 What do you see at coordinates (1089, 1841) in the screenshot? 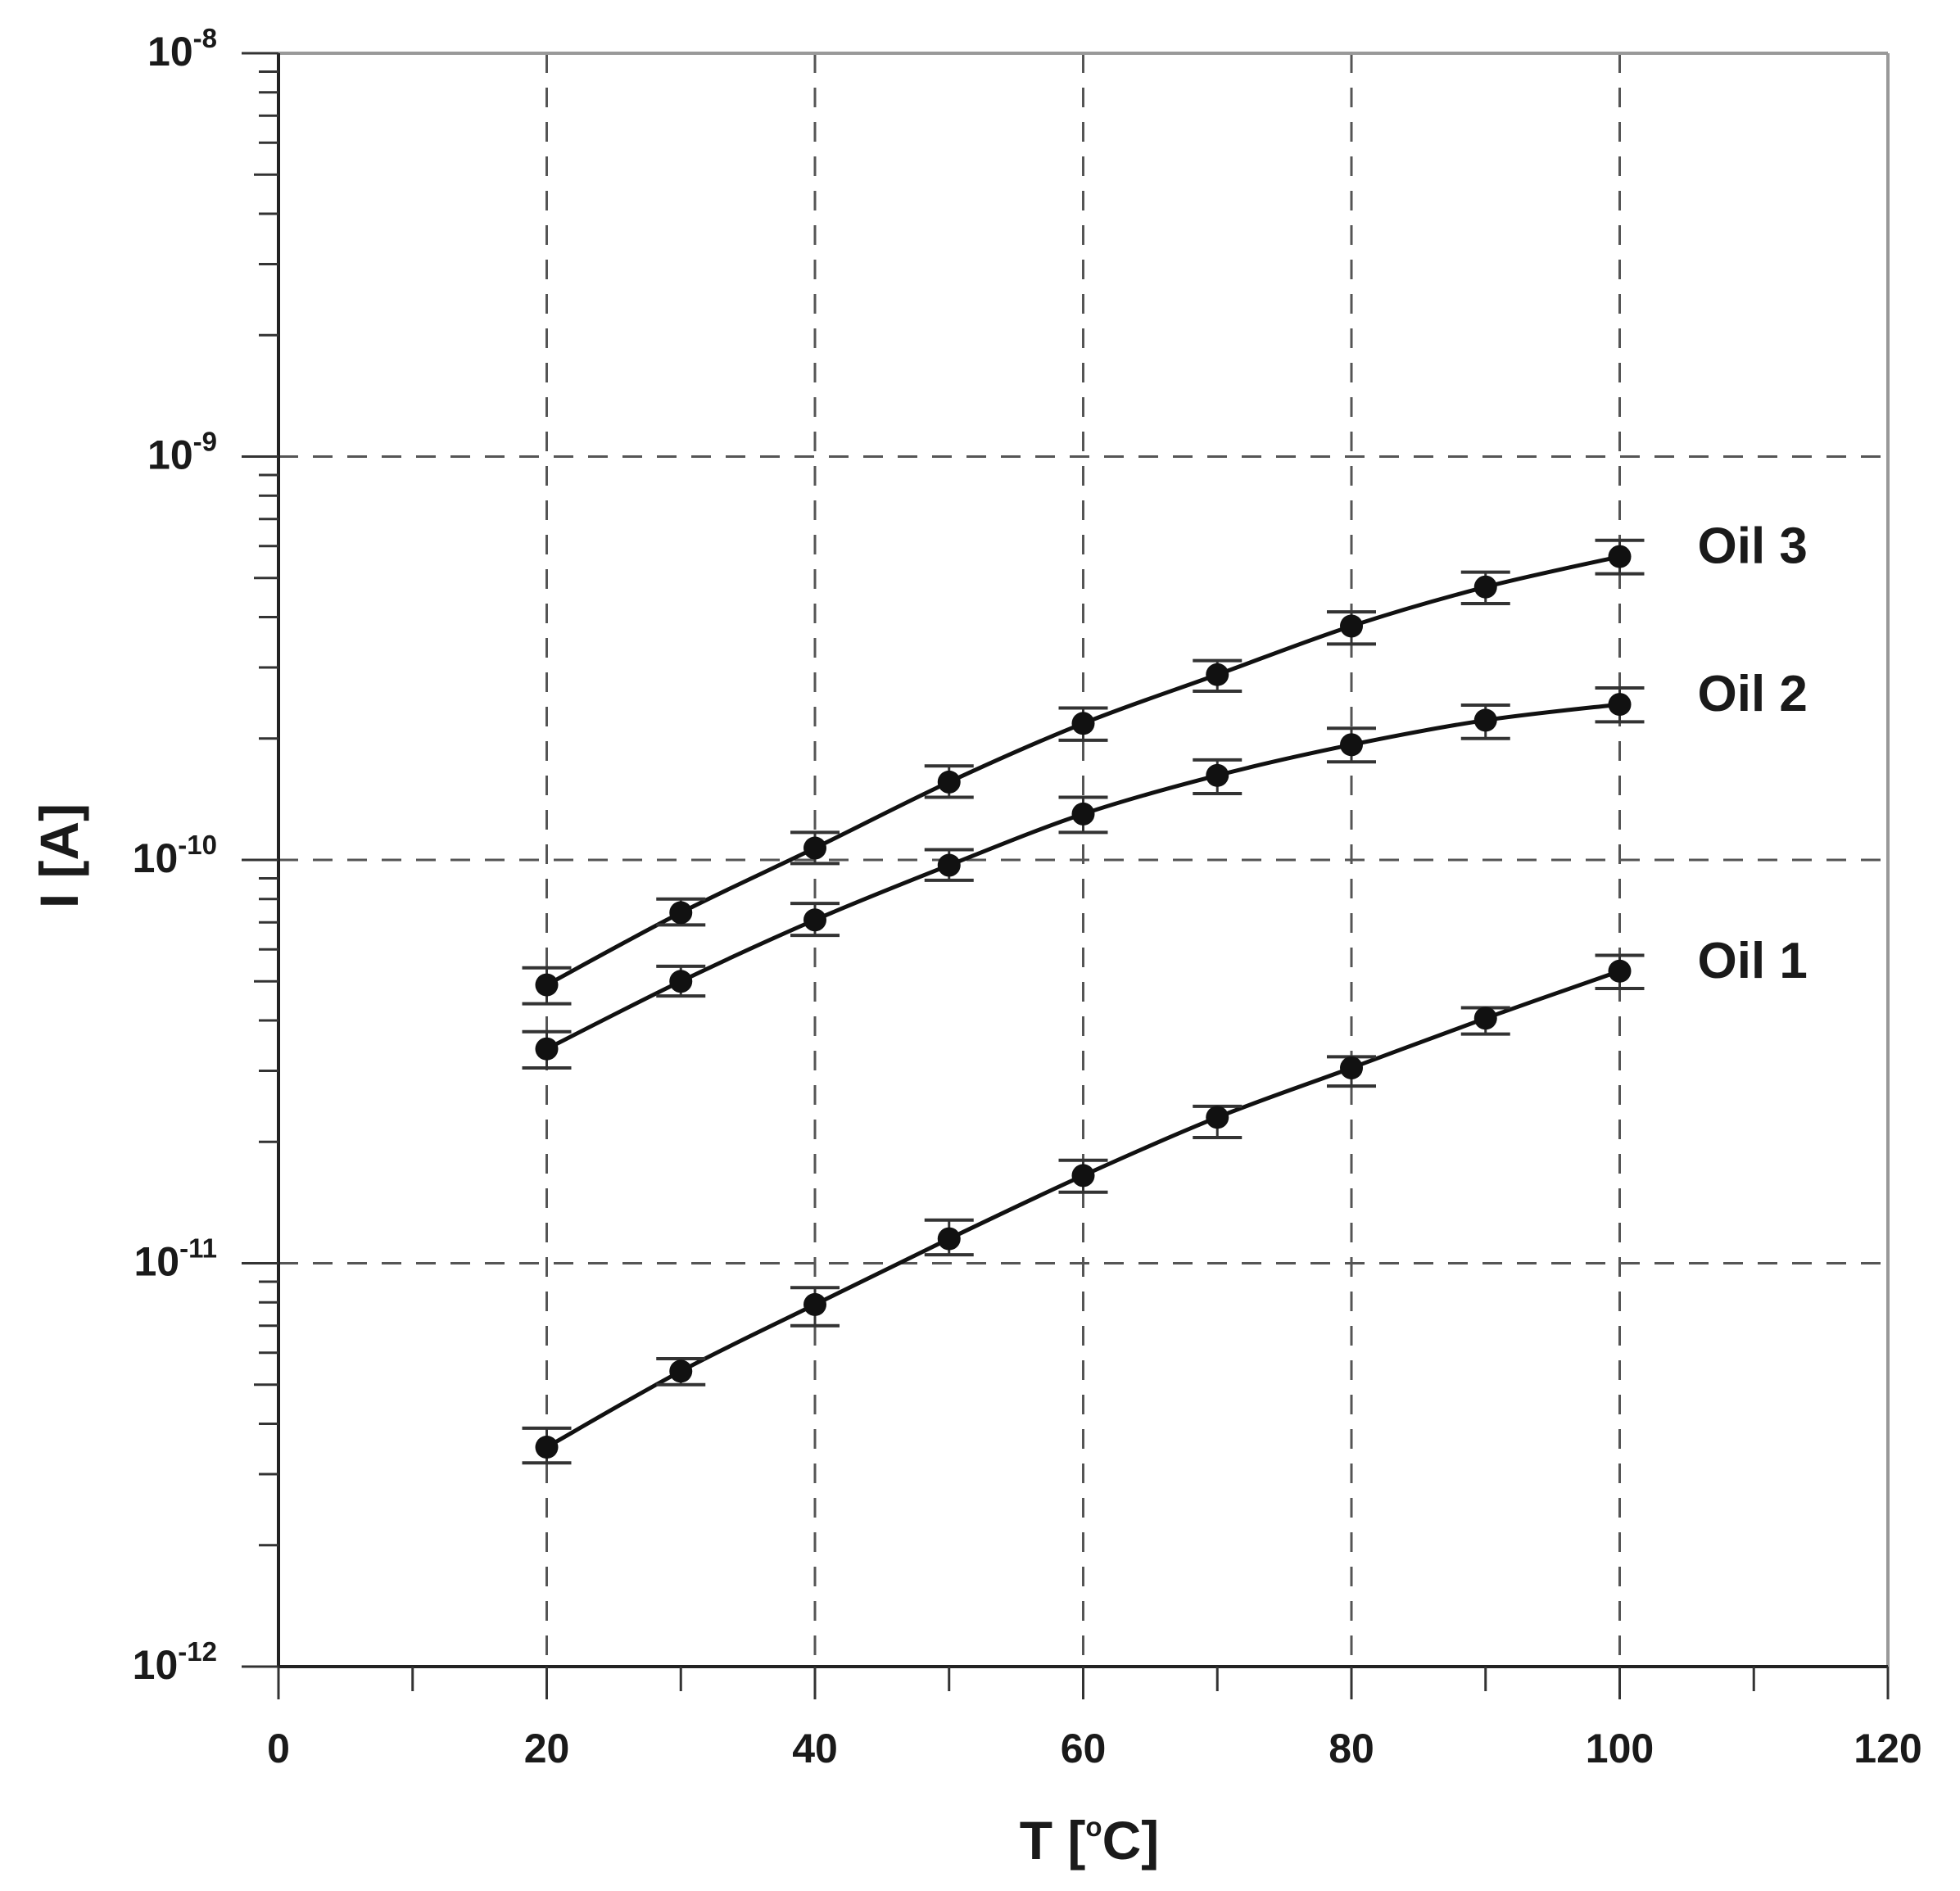
I see `x-axis-title: T [oC]` at bounding box center [1089, 1841].